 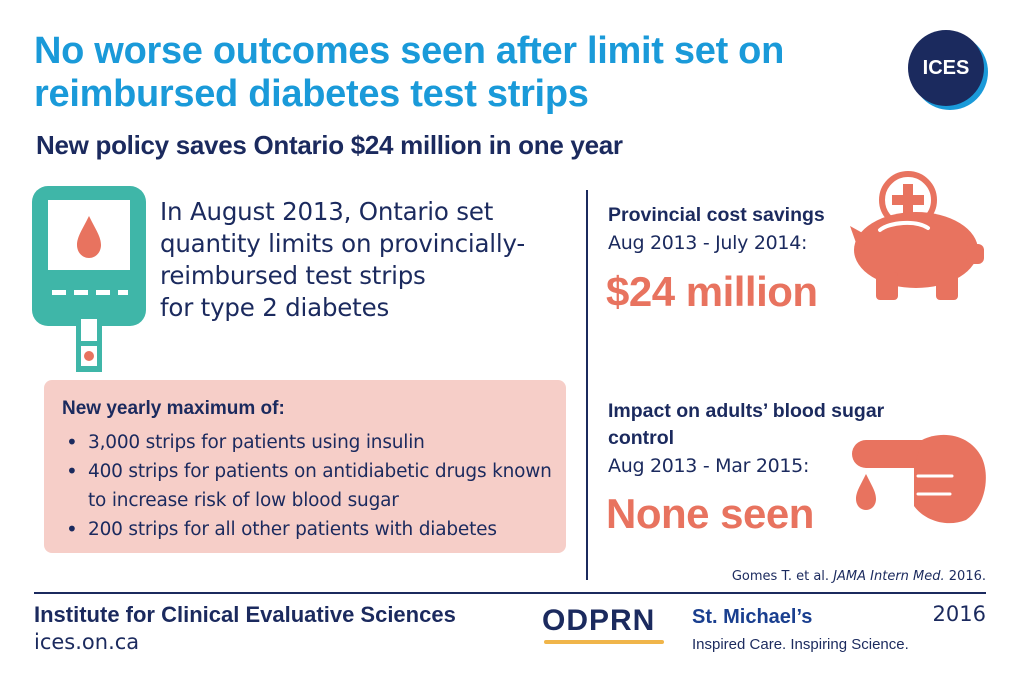 What do you see at coordinates (604, 642) in the screenshot?
I see `odprn-logo-underline` at bounding box center [604, 642].